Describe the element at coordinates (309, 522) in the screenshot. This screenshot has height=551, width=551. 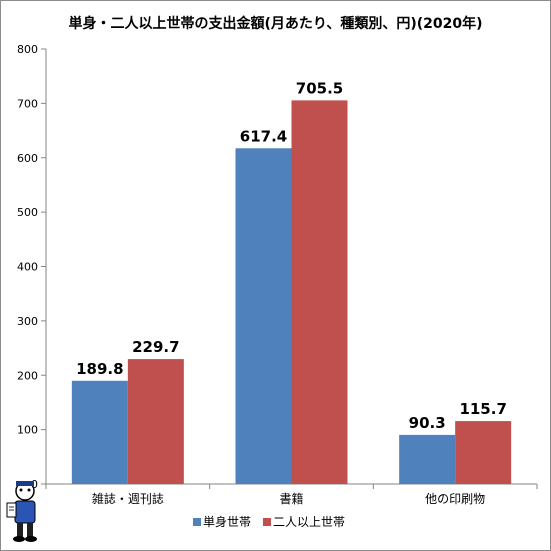
I see `legend-label: 二人以上世帯` at that location.